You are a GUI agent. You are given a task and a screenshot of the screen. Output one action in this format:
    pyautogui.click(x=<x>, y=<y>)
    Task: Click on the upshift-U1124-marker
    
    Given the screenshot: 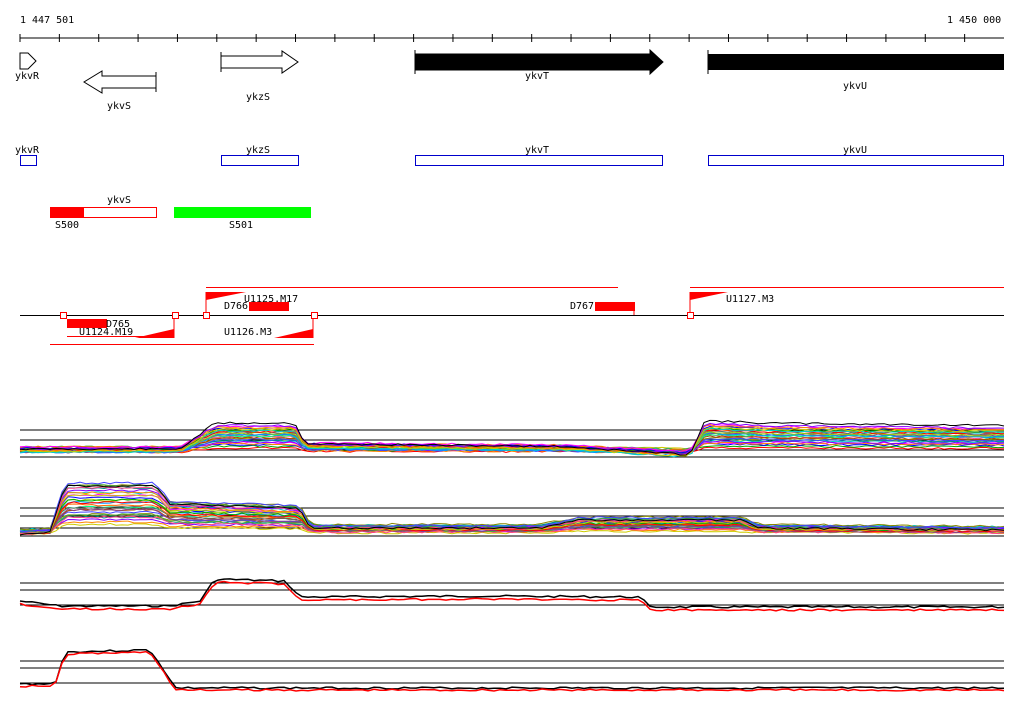 What is the action you would take?
    pyautogui.click(x=154, y=333)
    